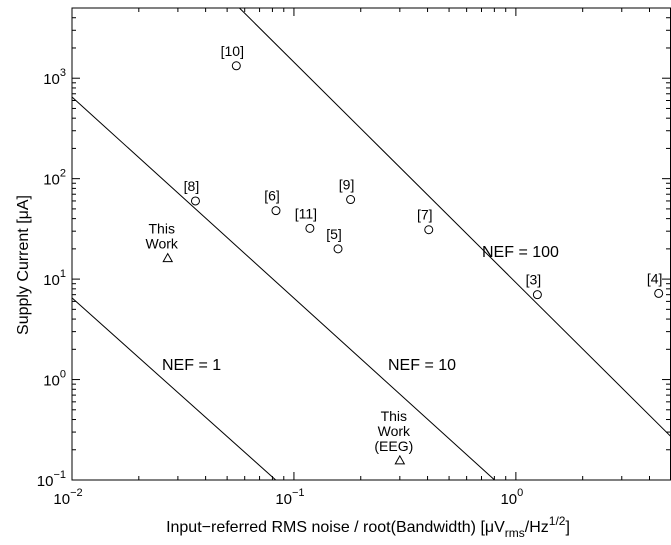 This screenshot has height=545, width=671. I want to click on reference-label: [11], so click(306, 213).